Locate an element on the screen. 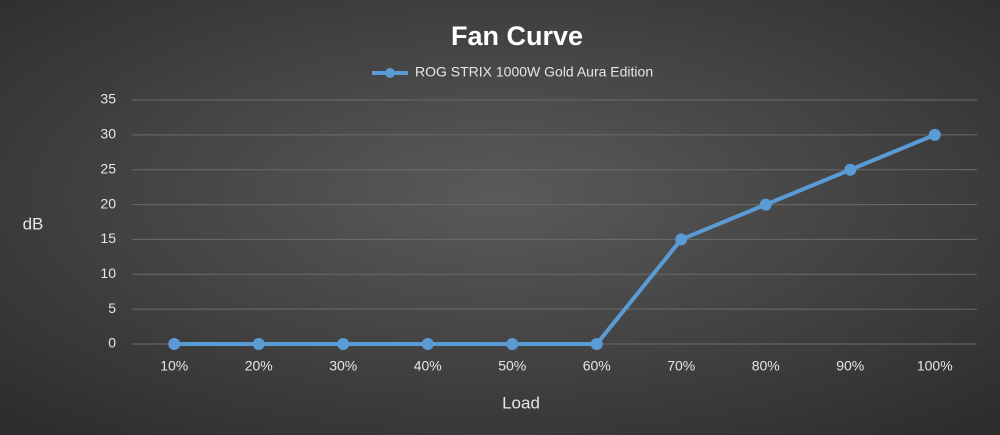  x-tick-label: 80% is located at coordinates (766, 366).